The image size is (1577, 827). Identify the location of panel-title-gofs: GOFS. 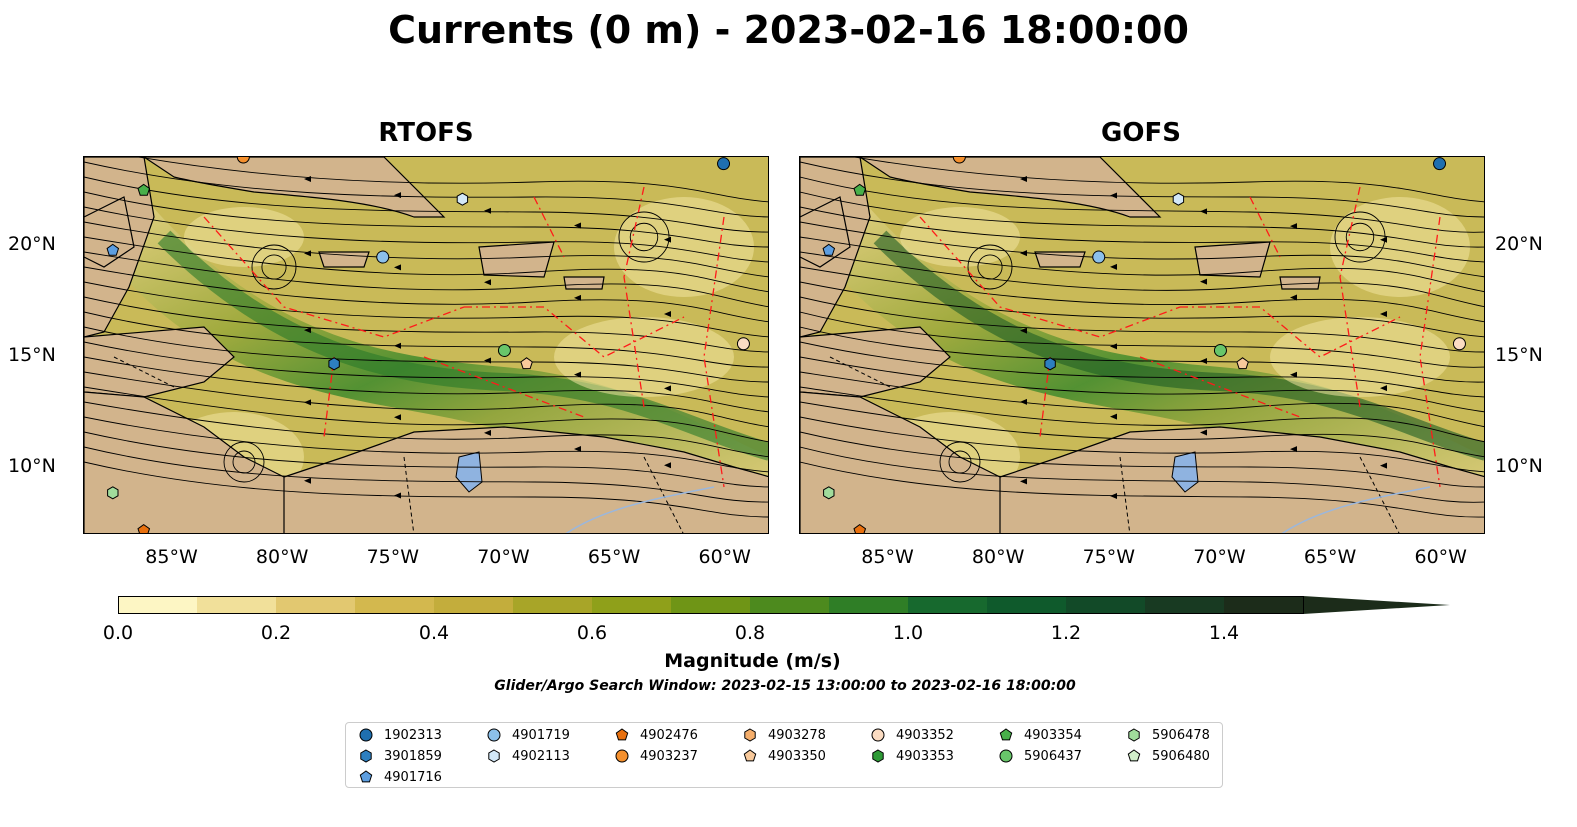
(1141, 133).